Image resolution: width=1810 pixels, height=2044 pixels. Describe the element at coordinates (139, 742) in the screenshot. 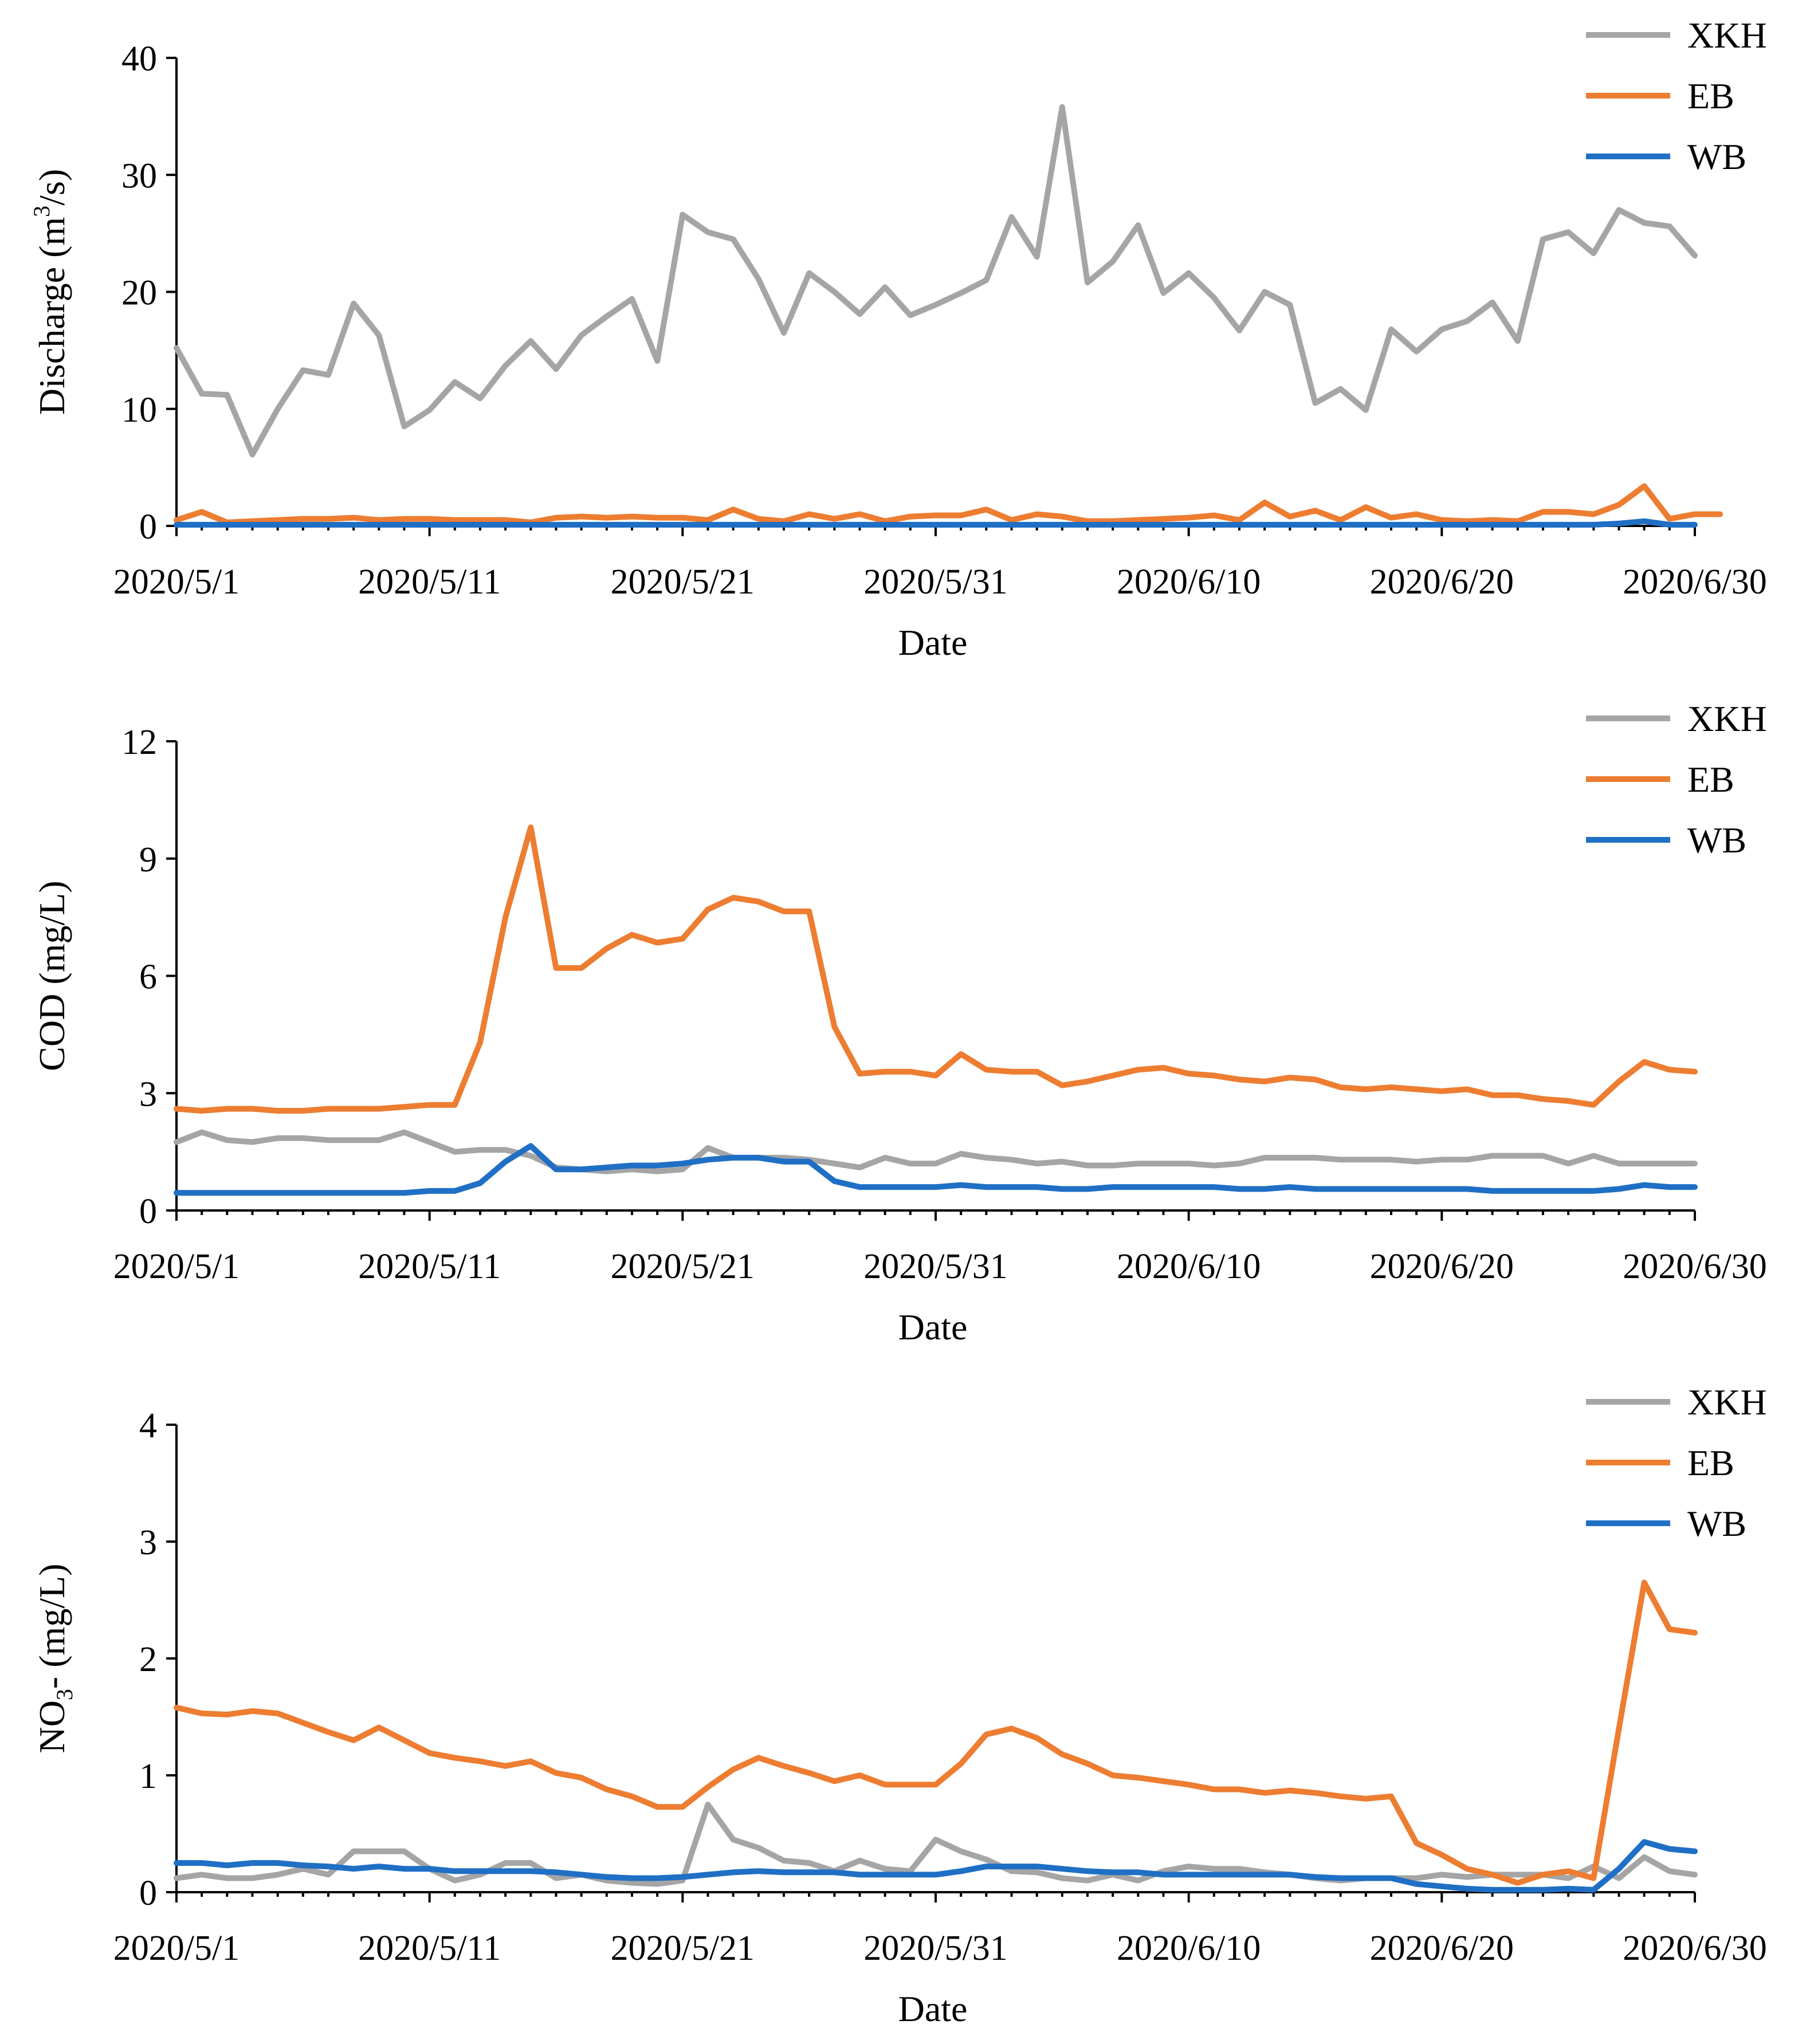

I see `y-tick-label: 12` at that location.